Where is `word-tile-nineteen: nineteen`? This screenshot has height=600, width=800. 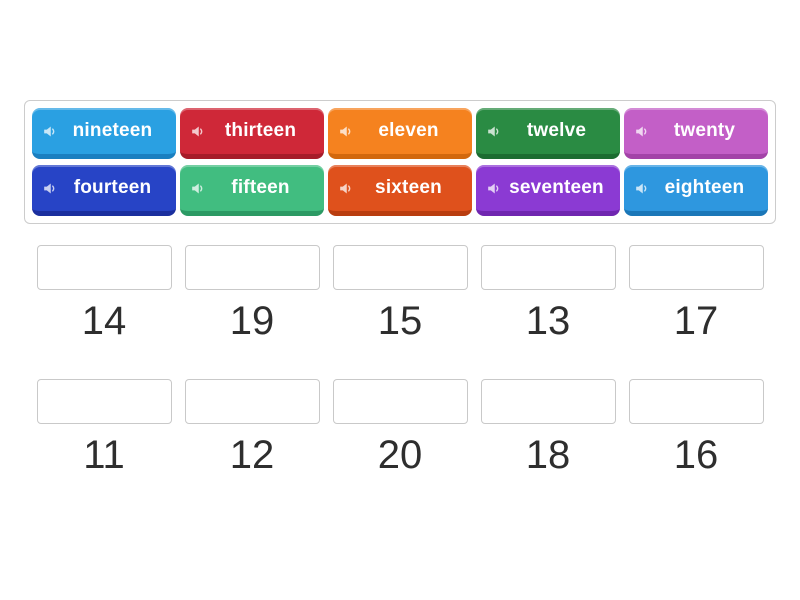
word-tile-nineteen: nineteen is located at coordinates (104, 133).